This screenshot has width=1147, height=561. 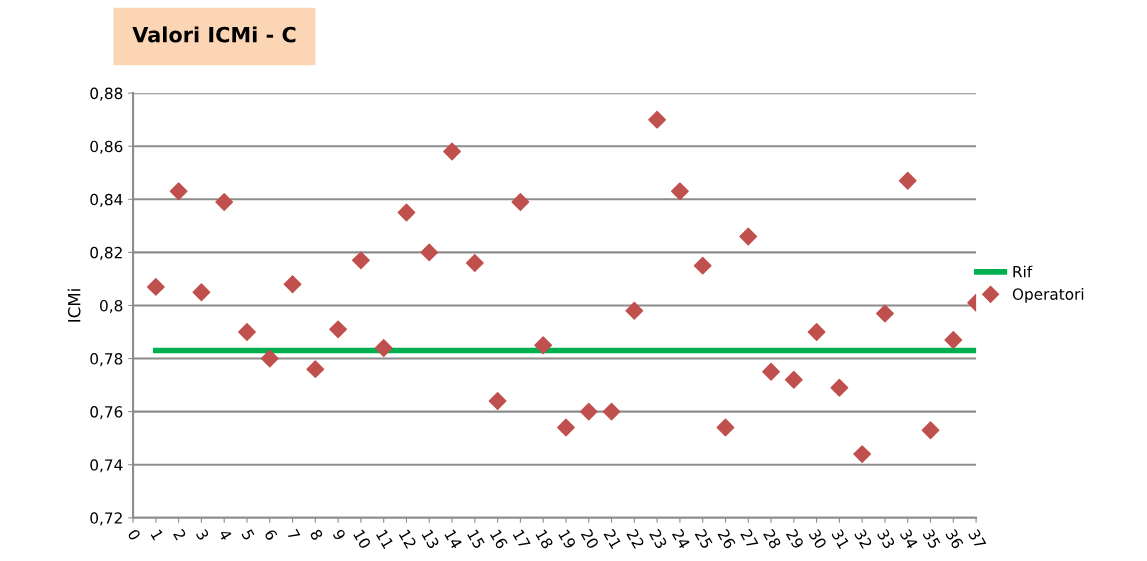 What do you see at coordinates (106, 413) in the screenshot?
I see `y-tick-label: 0,76` at bounding box center [106, 413].